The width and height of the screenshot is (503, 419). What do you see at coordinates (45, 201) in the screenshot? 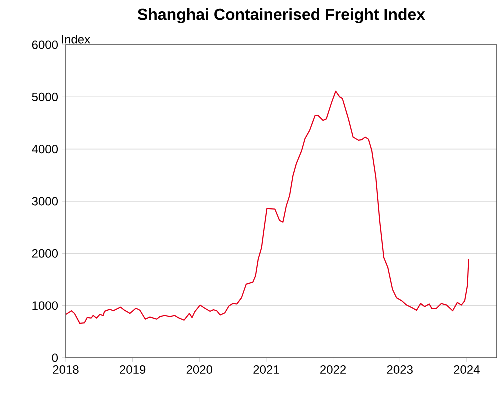
I see `y-tick-label: 3000` at bounding box center [45, 201].